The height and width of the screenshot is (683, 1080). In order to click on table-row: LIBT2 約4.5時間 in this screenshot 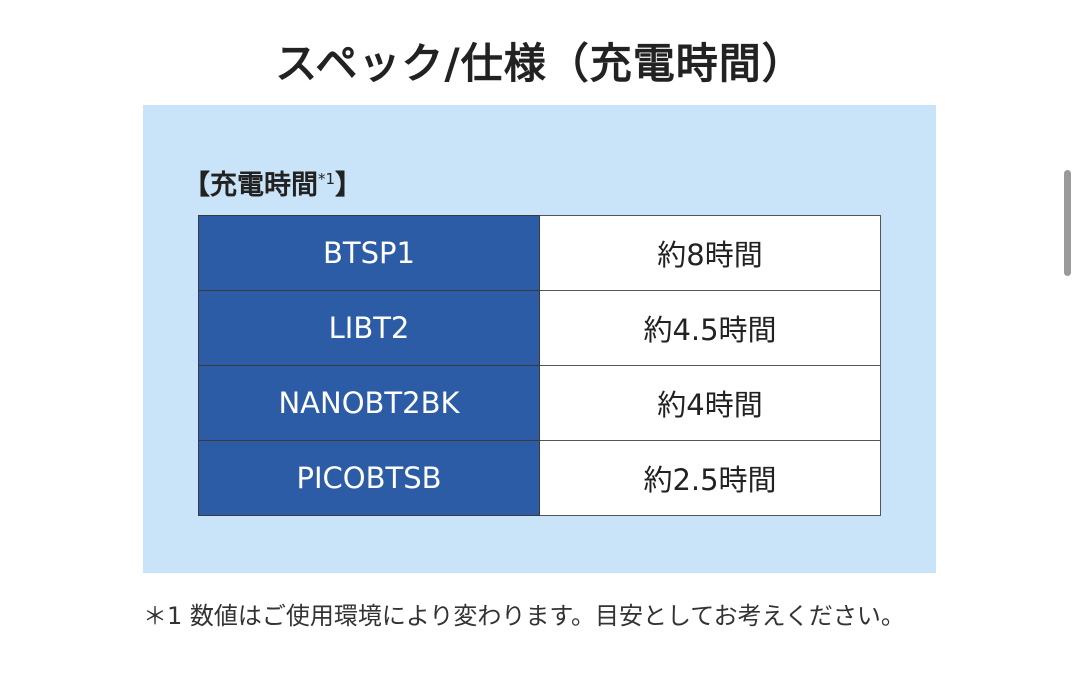, I will do `click(539, 328)`.